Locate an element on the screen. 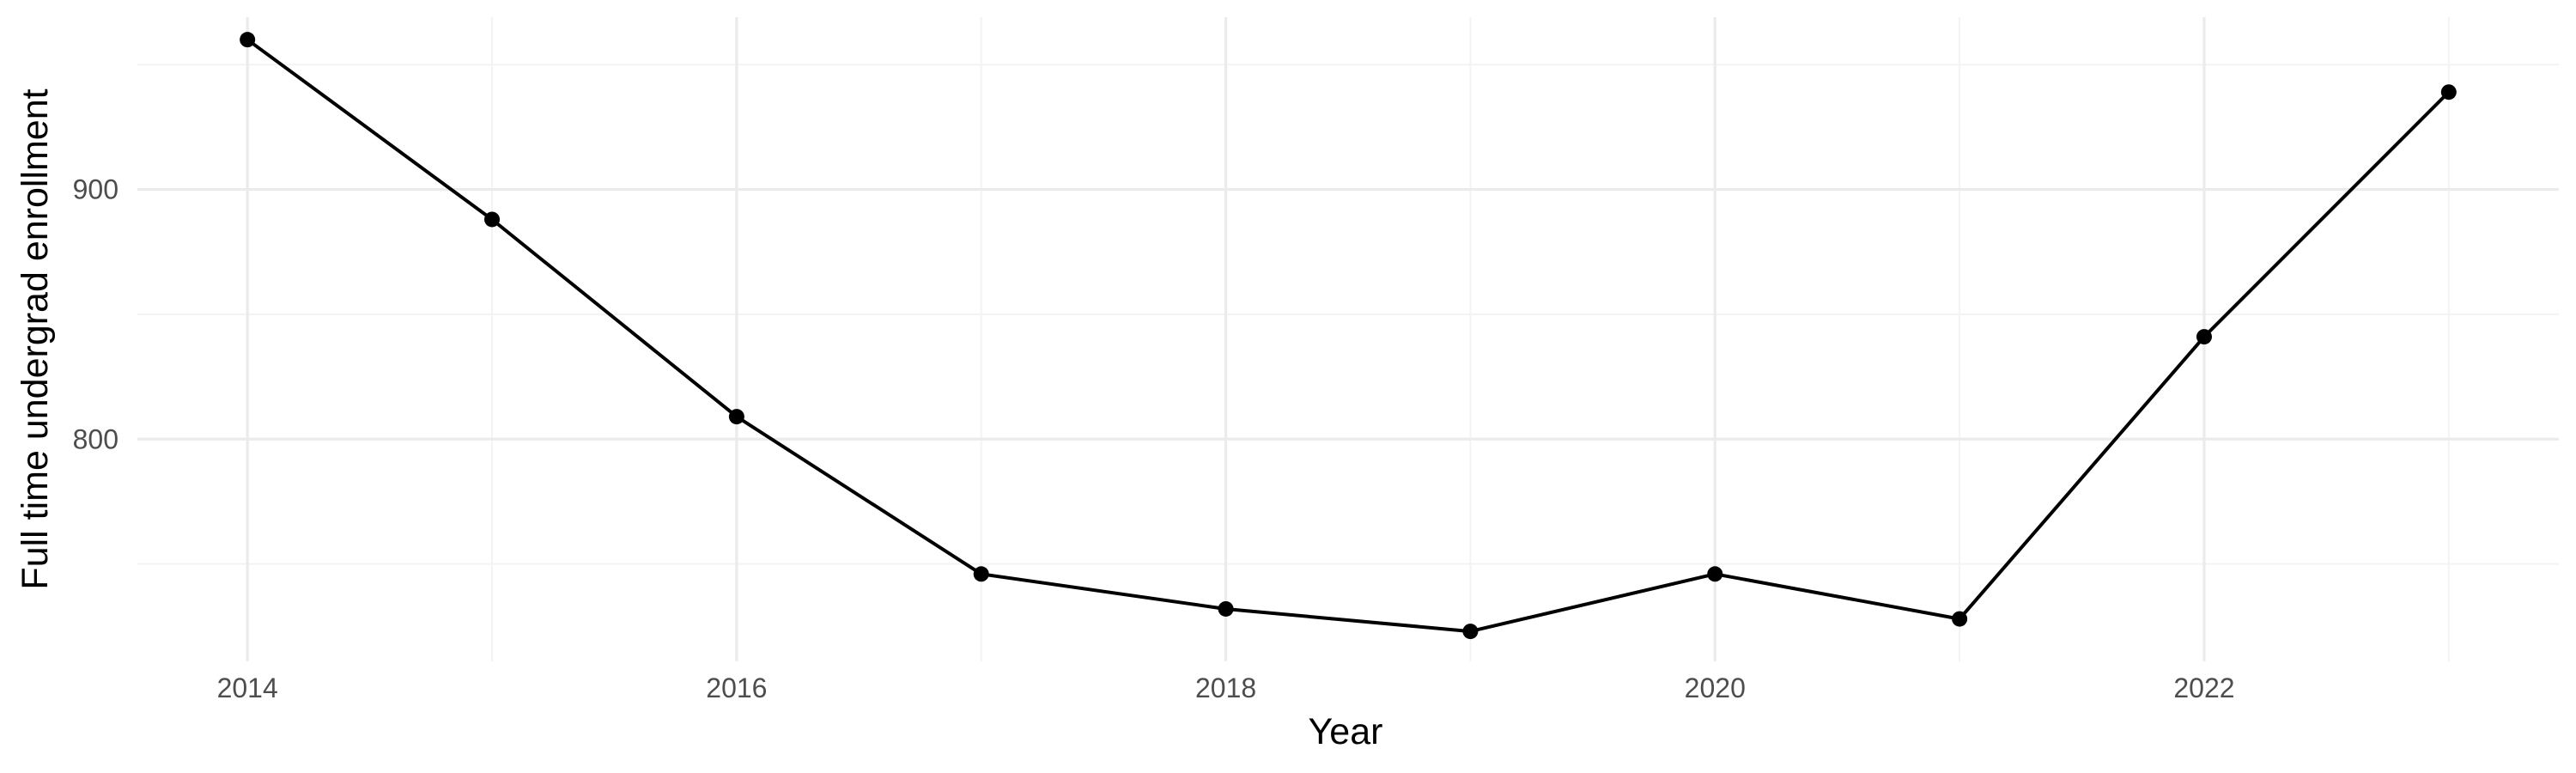  x-tick-label: 2022 is located at coordinates (2203, 688).